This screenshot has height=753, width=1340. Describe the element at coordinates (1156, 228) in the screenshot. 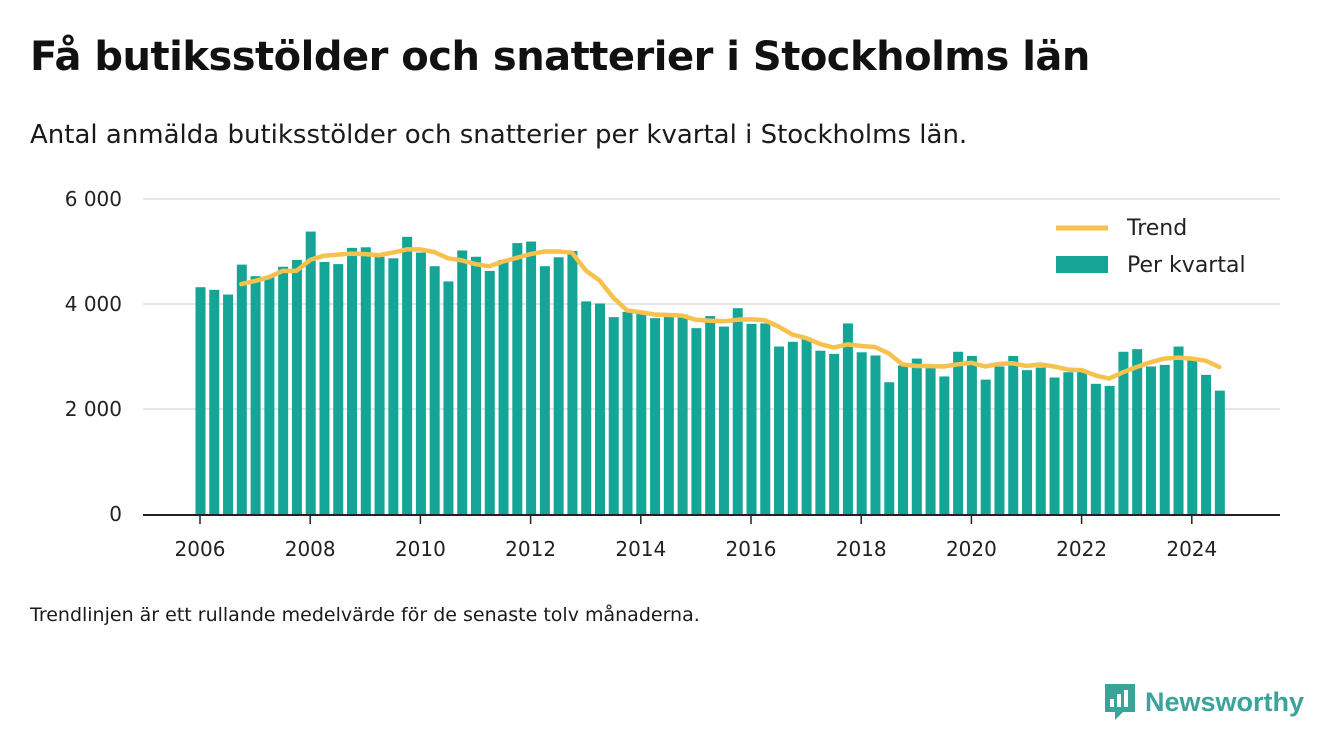

I see `legend-trend-label: Trend` at that location.